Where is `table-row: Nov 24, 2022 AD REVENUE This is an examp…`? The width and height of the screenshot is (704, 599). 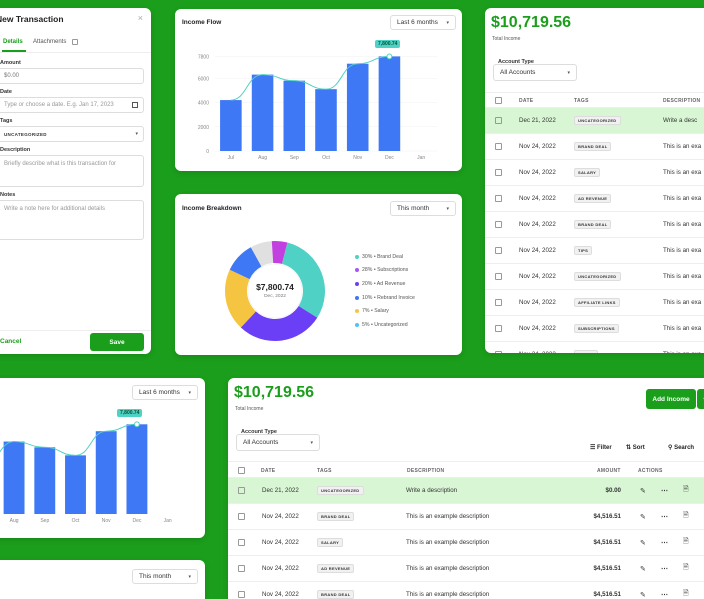 table-row: Nov 24, 2022 AD REVENUE This is an examp… is located at coordinates (466, 569).